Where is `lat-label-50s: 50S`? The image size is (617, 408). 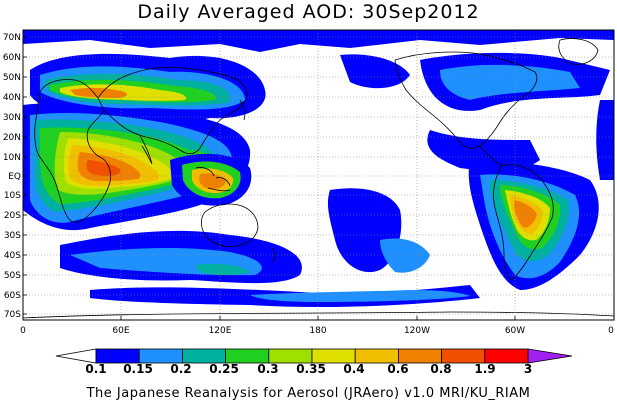 lat-label-50s: 50S is located at coordinates (12, 276).